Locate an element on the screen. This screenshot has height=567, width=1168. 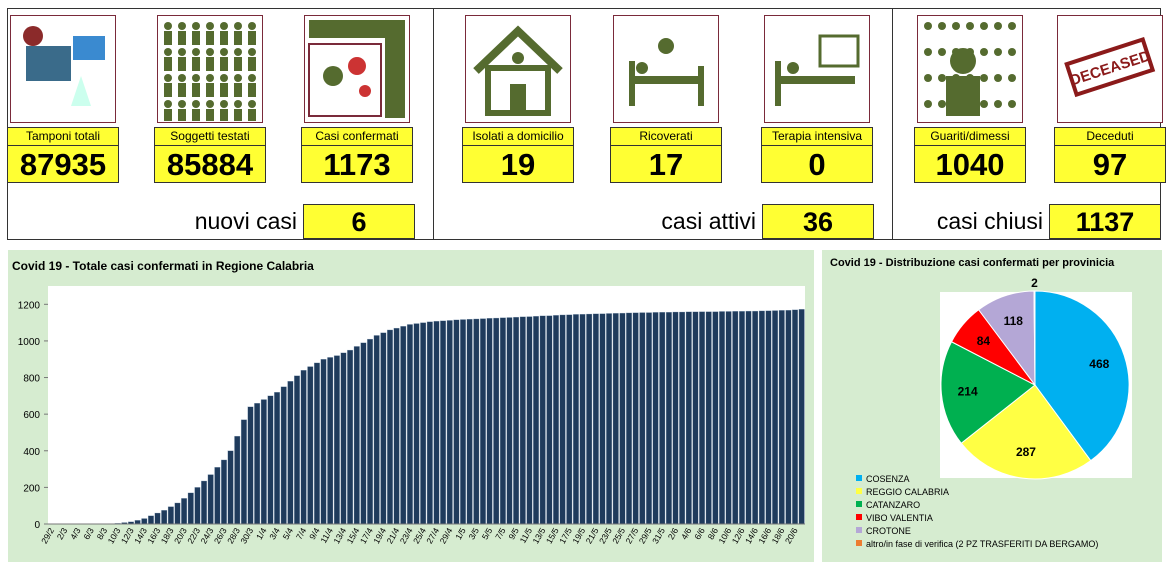
y-tick-label: 0 is located at coordinates (37, 525).